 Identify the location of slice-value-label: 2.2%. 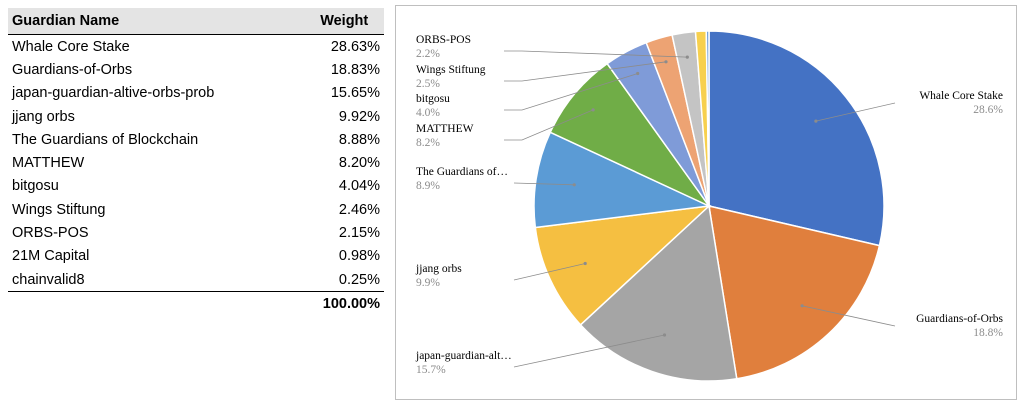
(428, 54).